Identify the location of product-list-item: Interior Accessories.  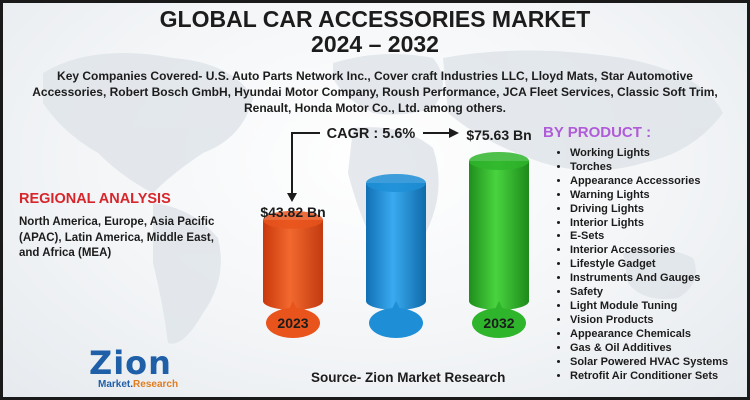
(649, 251).